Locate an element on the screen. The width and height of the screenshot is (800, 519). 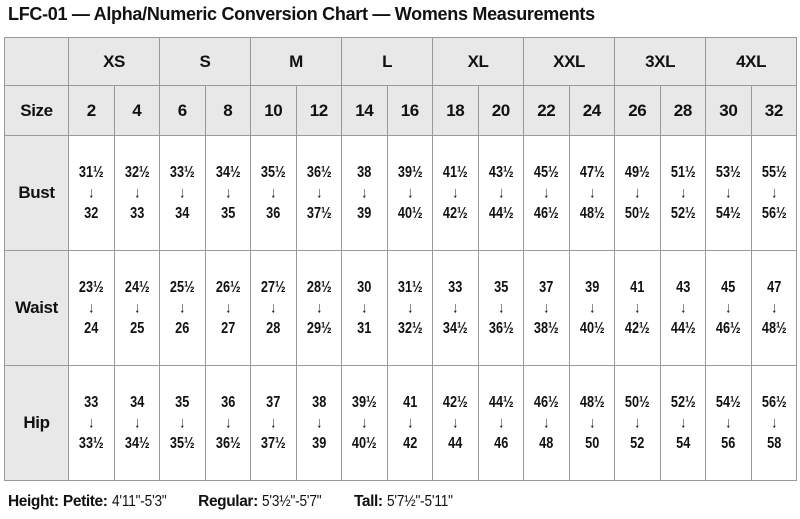
row-label-bust: Bust is located at coordinates (36, 193).